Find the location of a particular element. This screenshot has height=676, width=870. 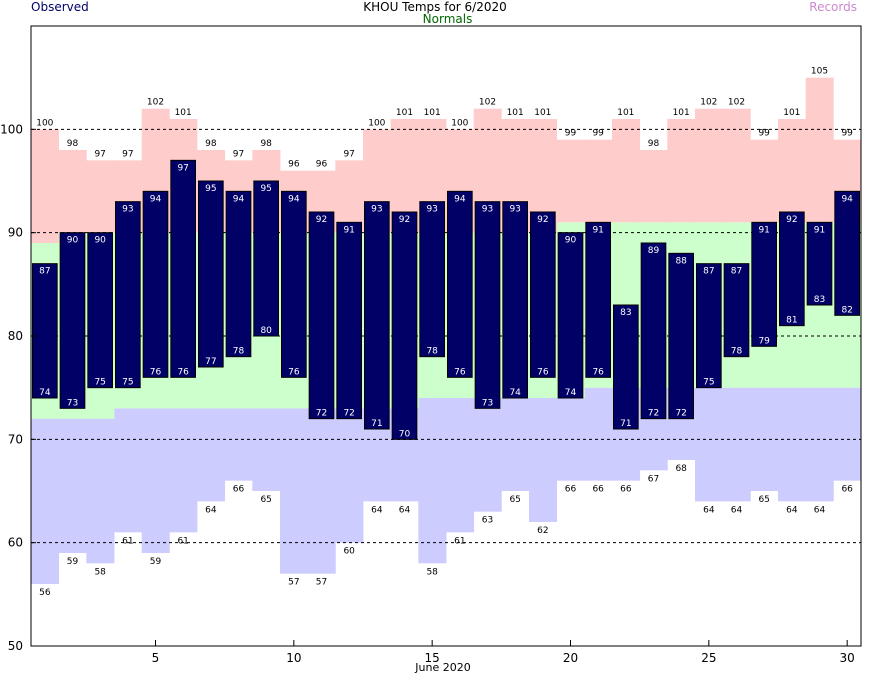

record-low-label: 59 is located at coordinates (156, 562).